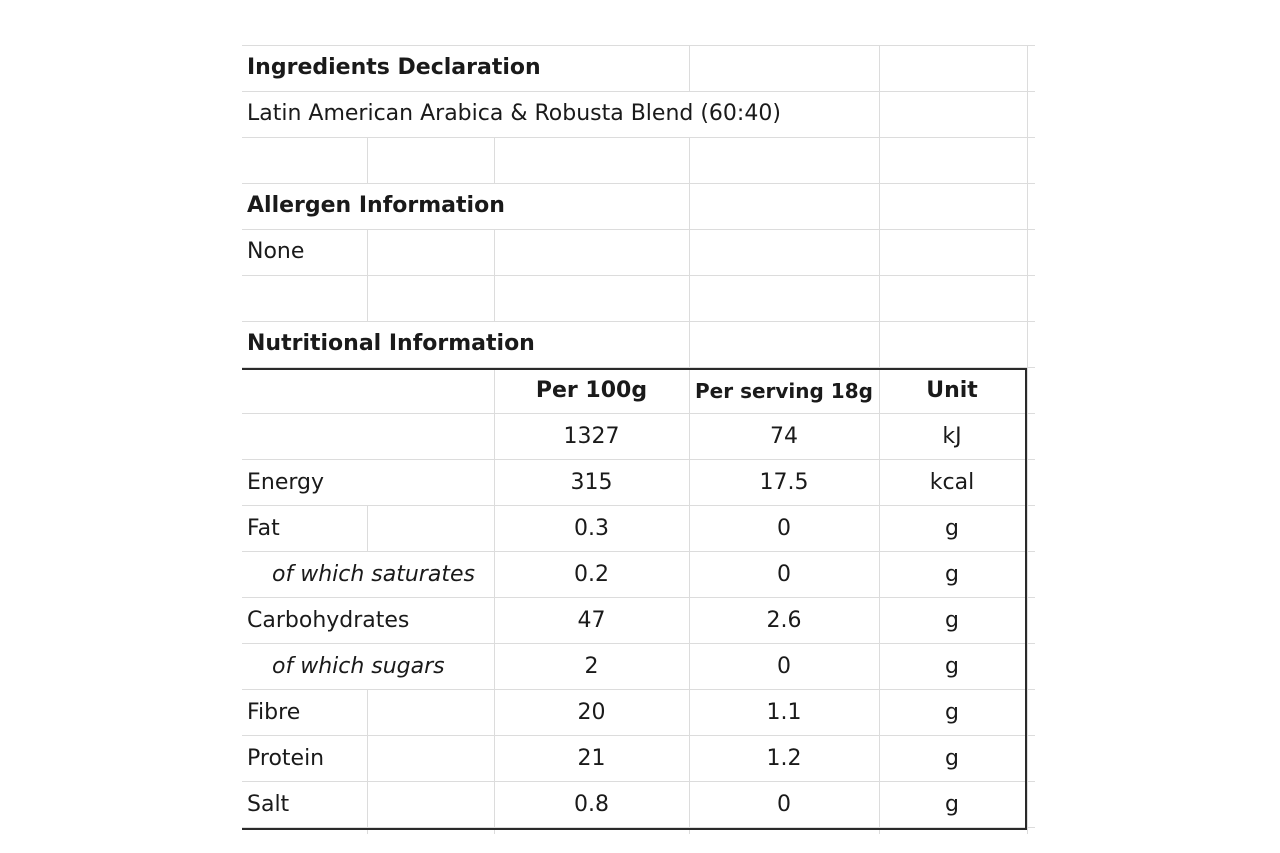 This screenshot has height=853, width=1280. I want to click on per-serving-value: 2.6, so click(784, 620).